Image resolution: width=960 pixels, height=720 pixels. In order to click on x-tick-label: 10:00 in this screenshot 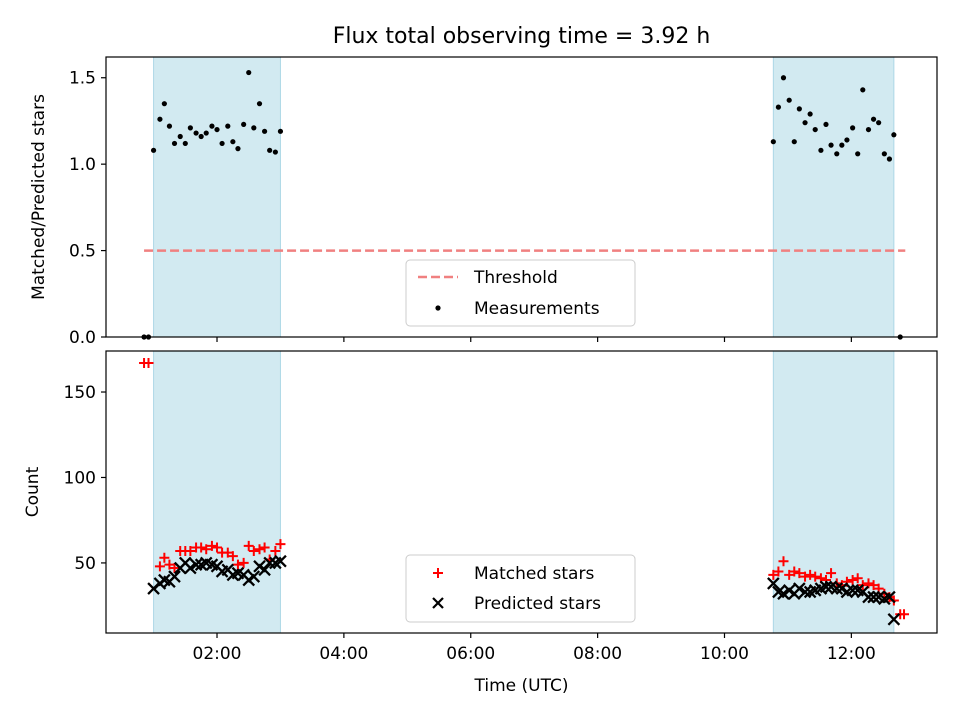, I will do `click(724, 654)`.